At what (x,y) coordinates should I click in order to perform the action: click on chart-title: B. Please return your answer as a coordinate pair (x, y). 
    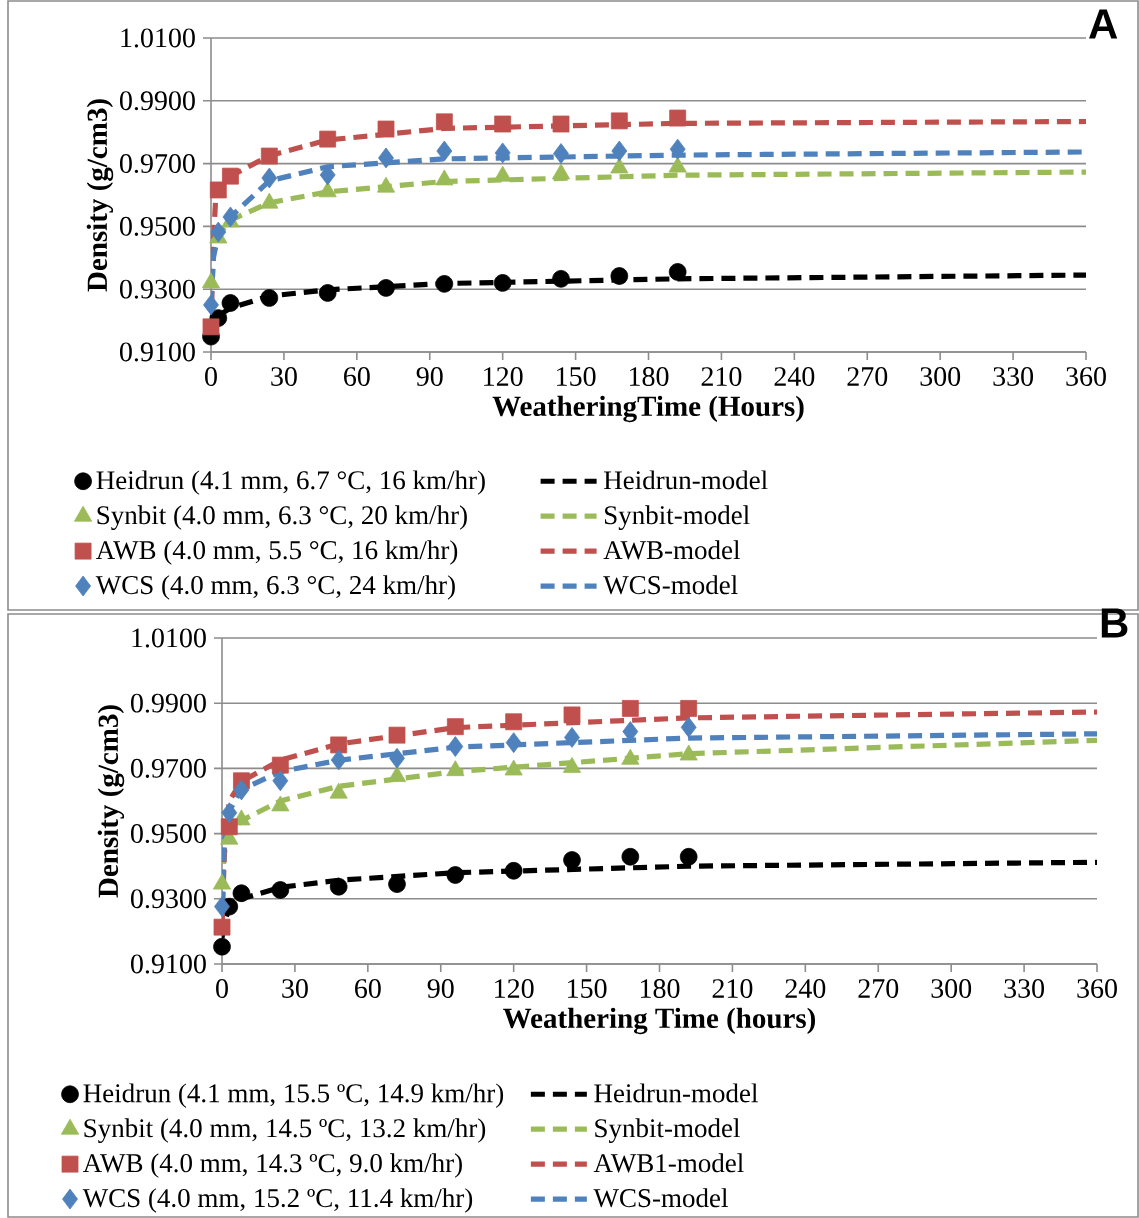
    Looking at the image, I should click on (1114, 623).